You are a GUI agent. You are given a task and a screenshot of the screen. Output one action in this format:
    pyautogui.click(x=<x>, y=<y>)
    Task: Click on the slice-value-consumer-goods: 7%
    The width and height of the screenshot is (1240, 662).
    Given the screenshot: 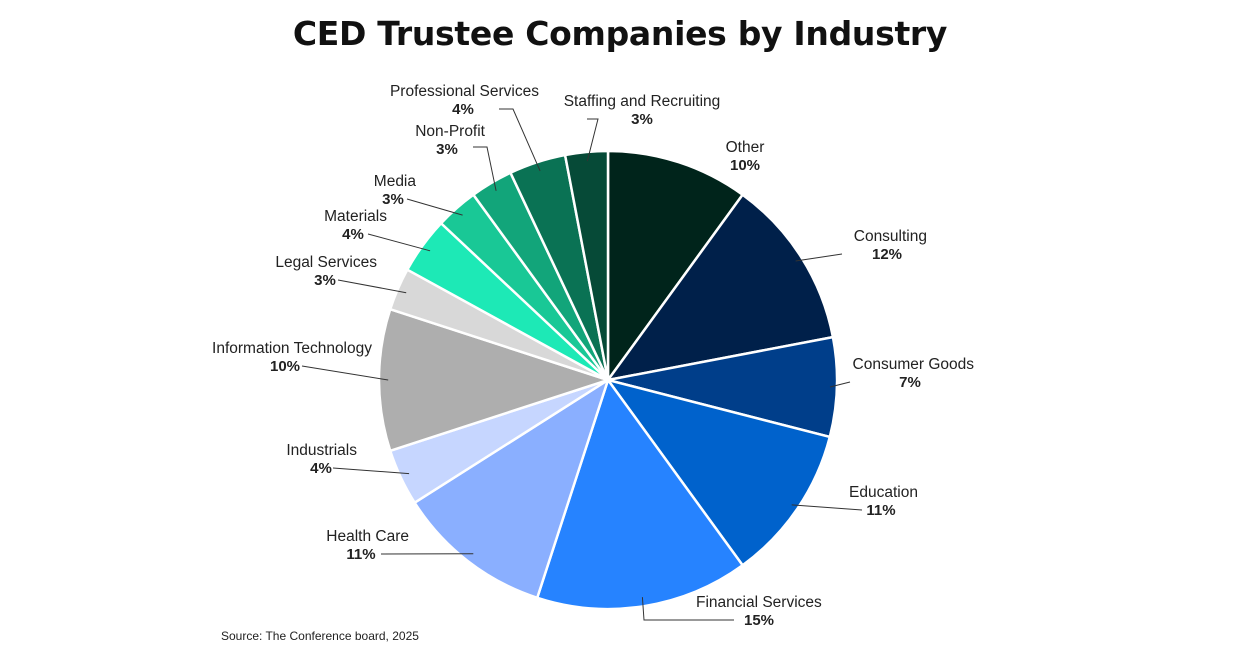 What is the action you would take?
    pyautogui.click(x=910, y=382)
    